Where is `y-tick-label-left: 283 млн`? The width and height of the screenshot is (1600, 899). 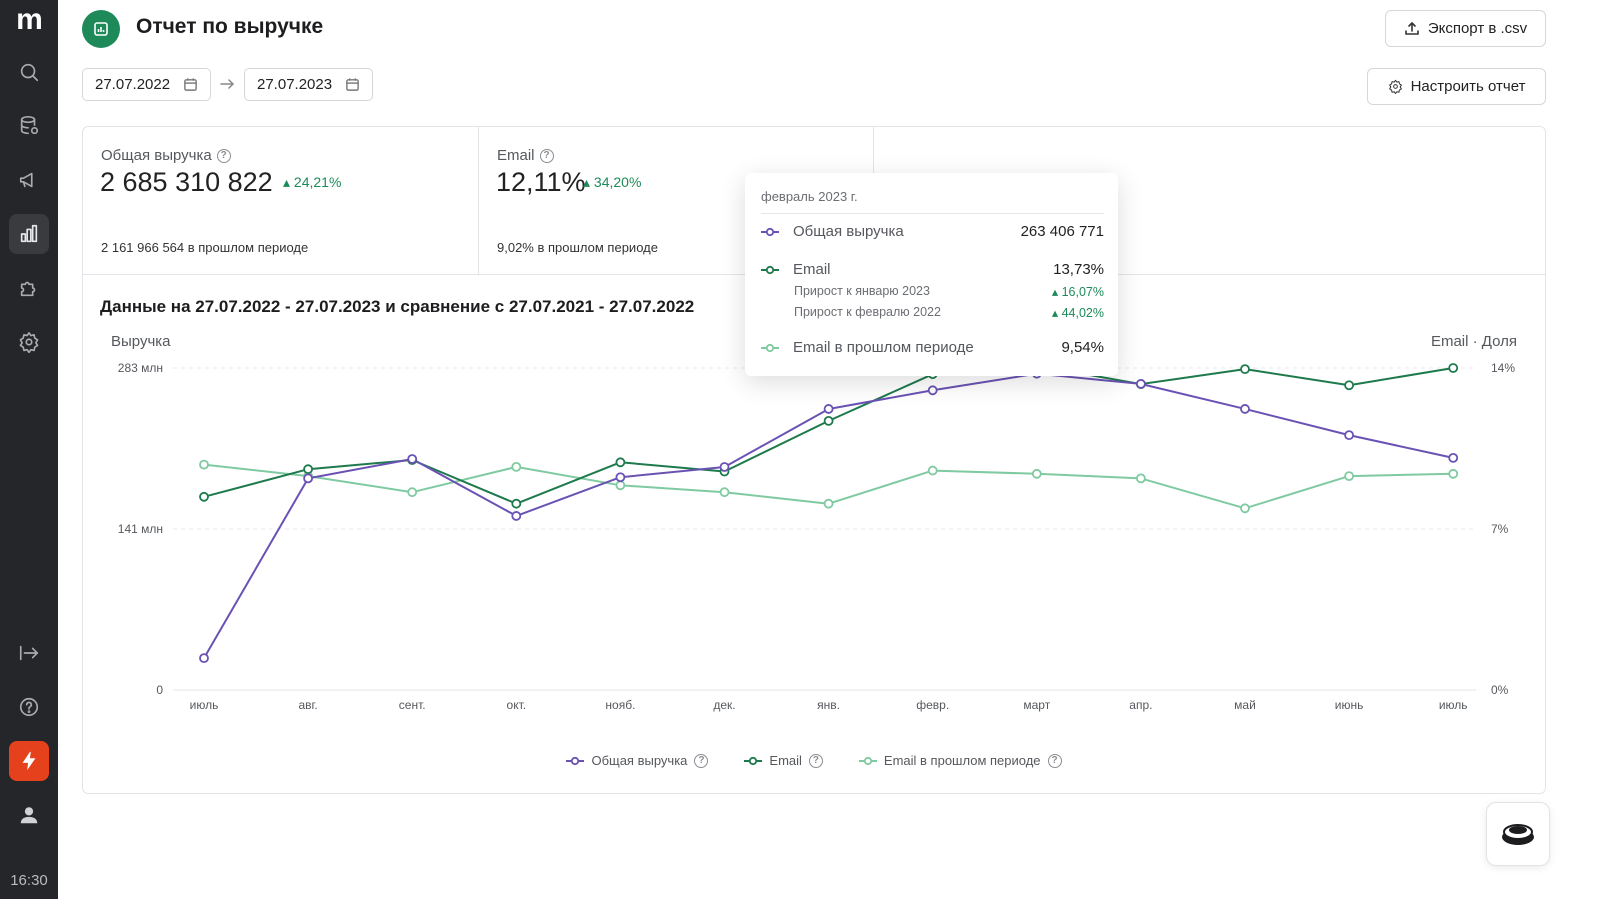 y-tick-label-left: 283 млн is located at coordinates (140, 368).